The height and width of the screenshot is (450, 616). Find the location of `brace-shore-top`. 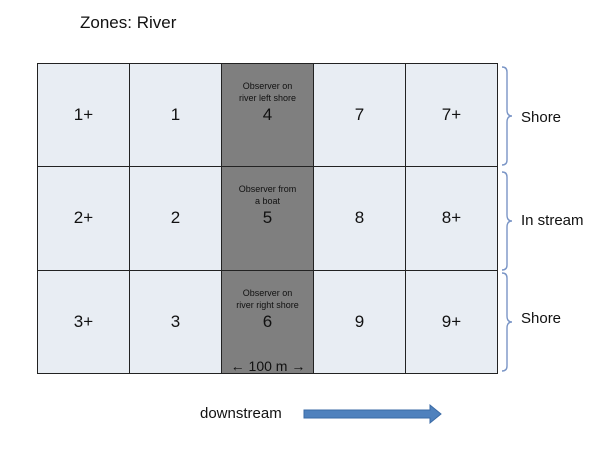

brace-shore-top is located at coordinates (507, 116).